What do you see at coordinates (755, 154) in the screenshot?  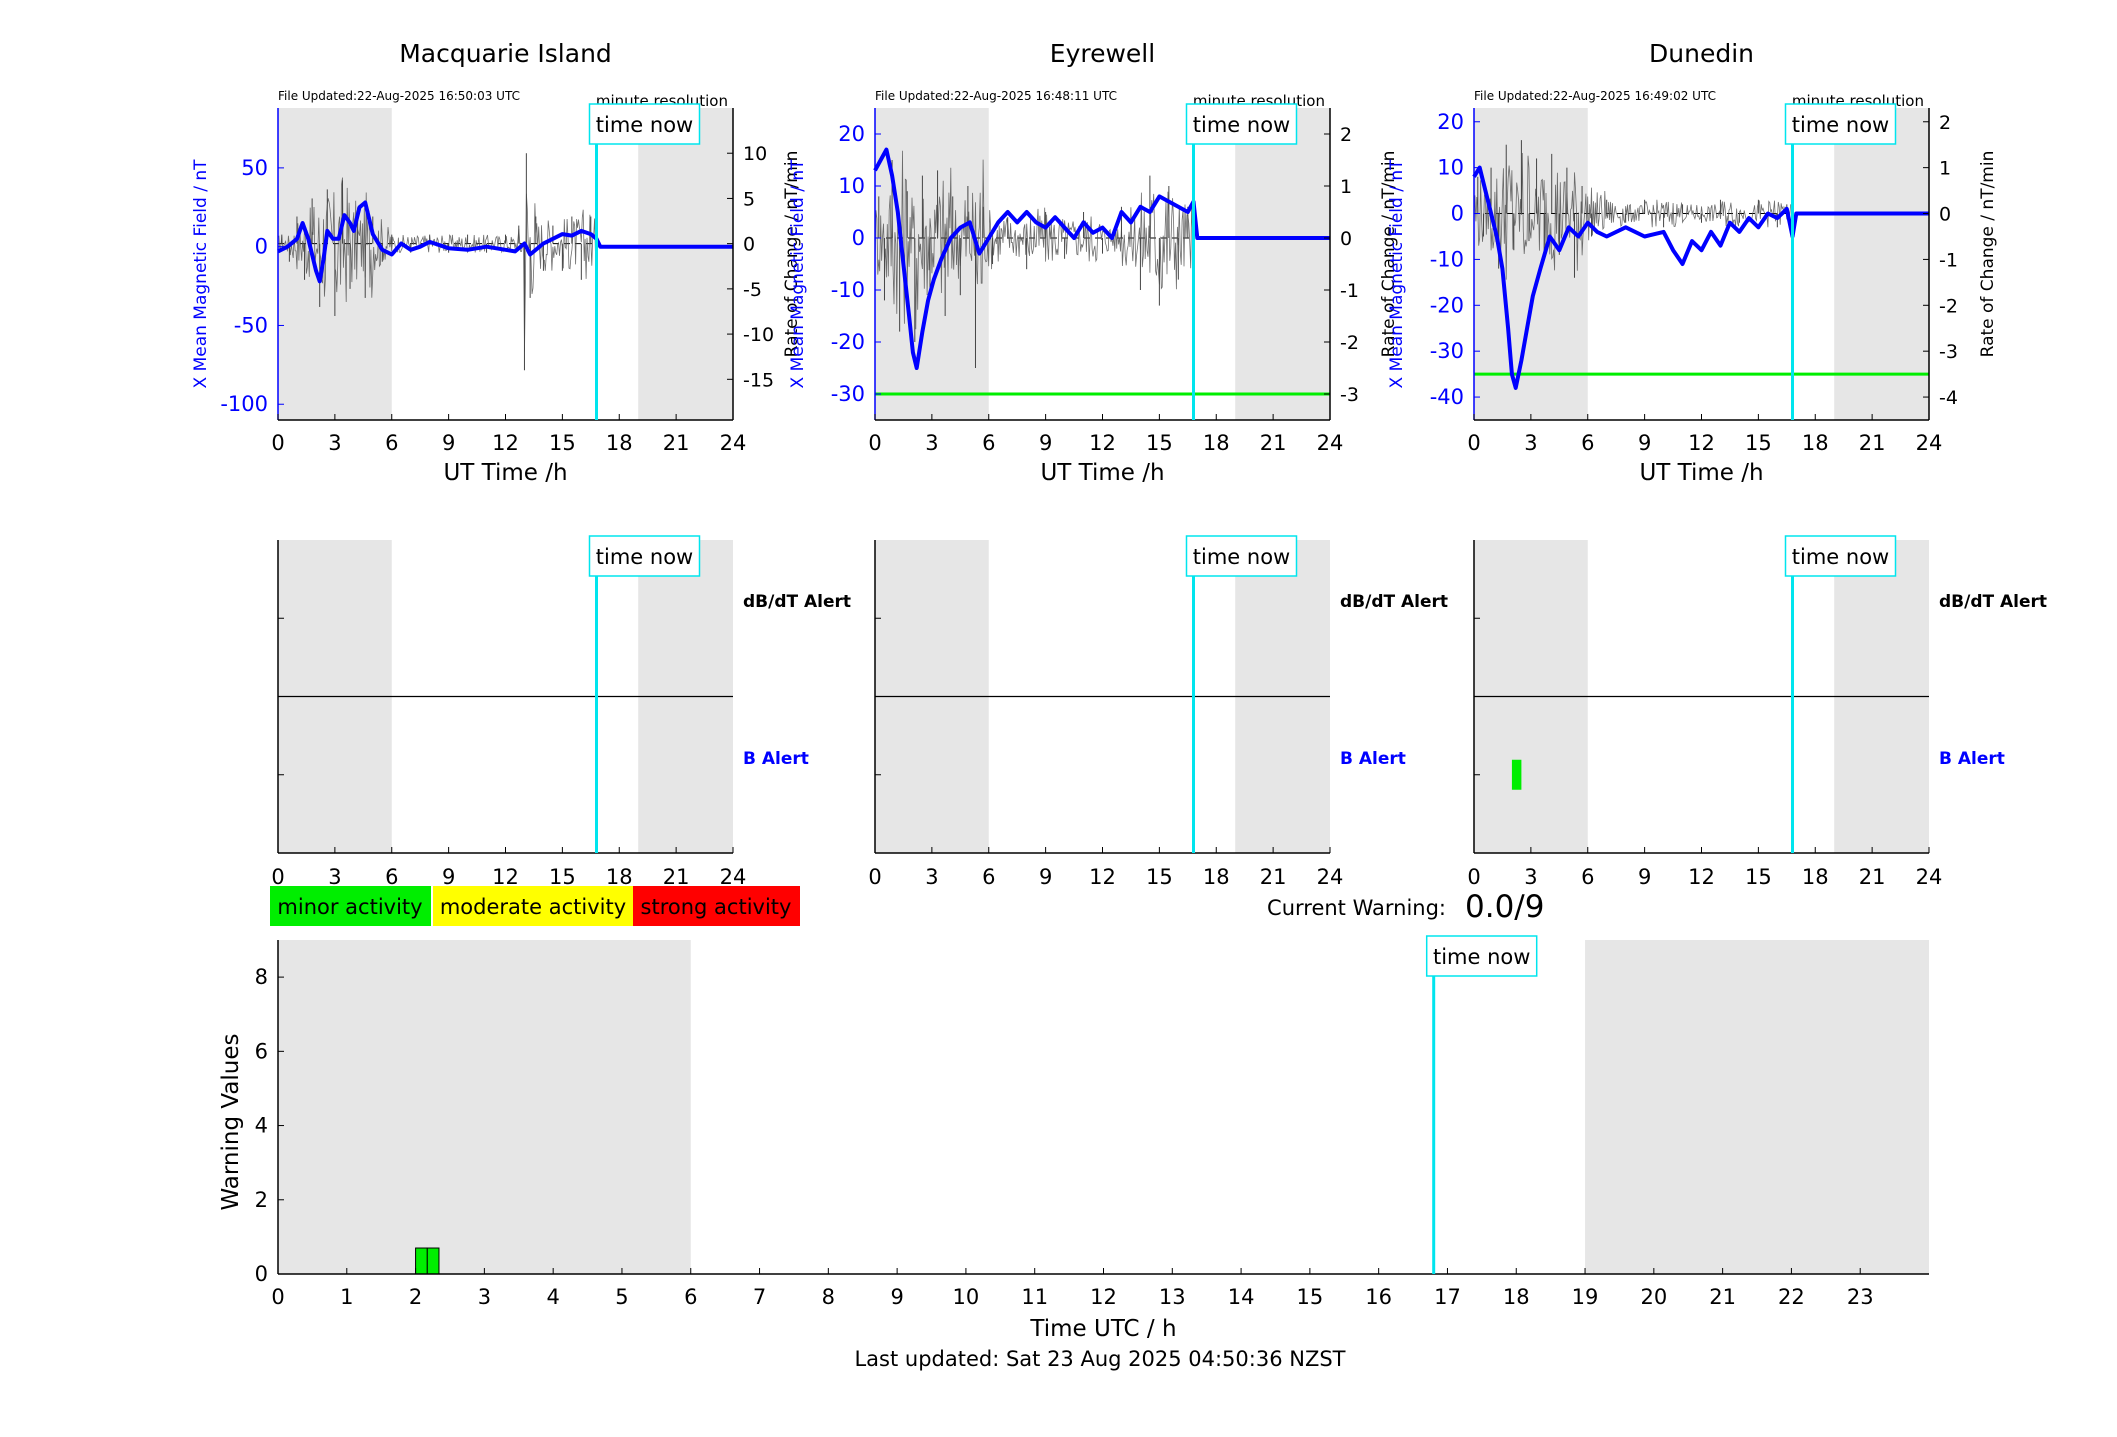 I see `y-right-tick-label: 10` at bounding box center [755, 154].